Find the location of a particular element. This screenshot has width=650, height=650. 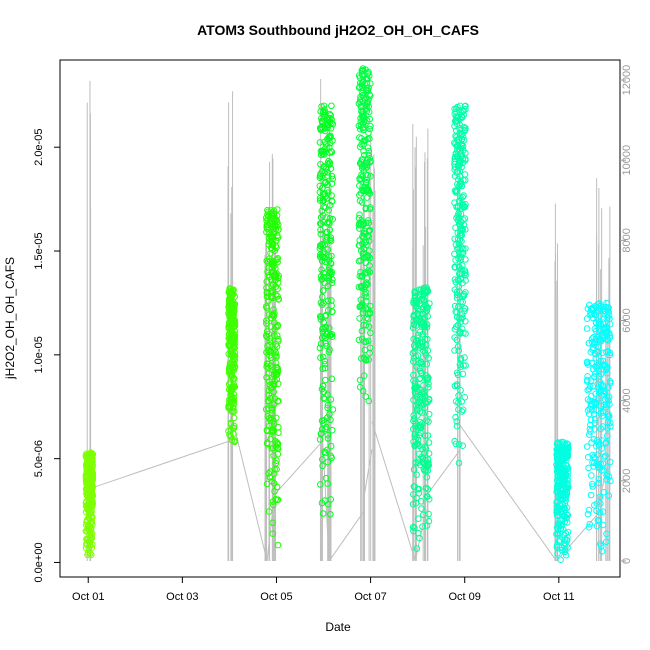

x-axis-label: Date is located at coordinates (338, 627).